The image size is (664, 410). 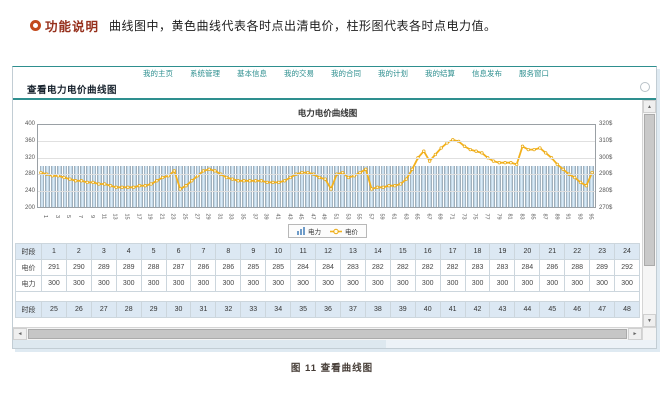 What do you see at coordinates (487, 73) in the screenshot?
I see `nav-item: 信息发布` at bounding box center [487, 73].